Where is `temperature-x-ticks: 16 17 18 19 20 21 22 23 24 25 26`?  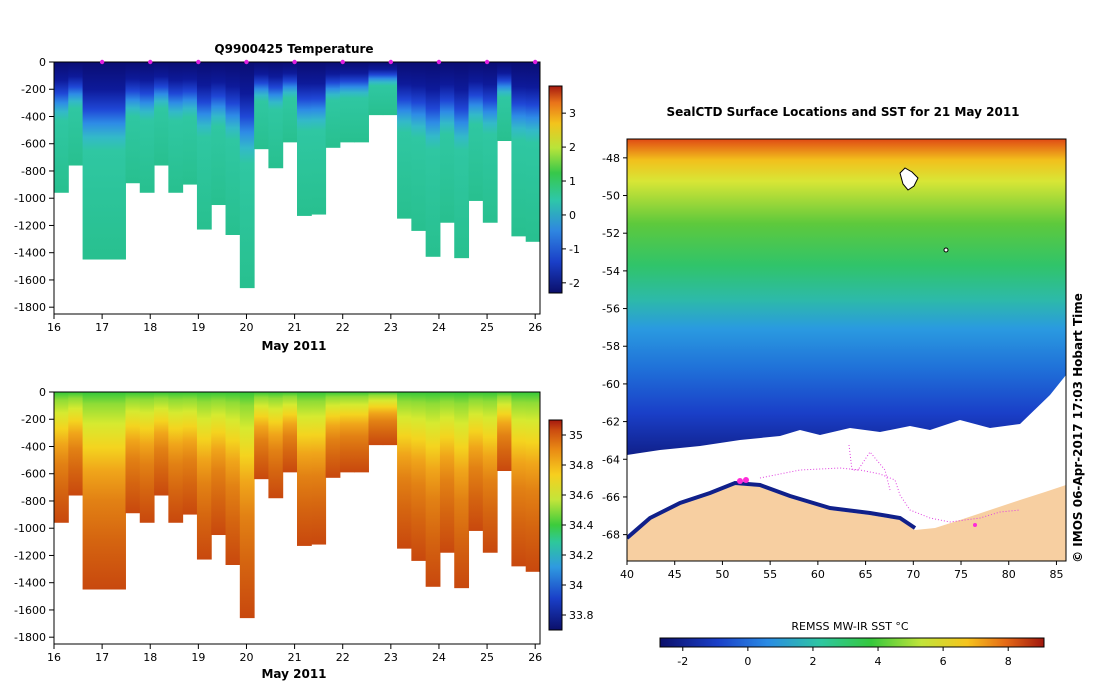 temperature-x-ticks: 16 17 18 19 20 21 22 23 24 25 26 is located at coordinates (294, 324).